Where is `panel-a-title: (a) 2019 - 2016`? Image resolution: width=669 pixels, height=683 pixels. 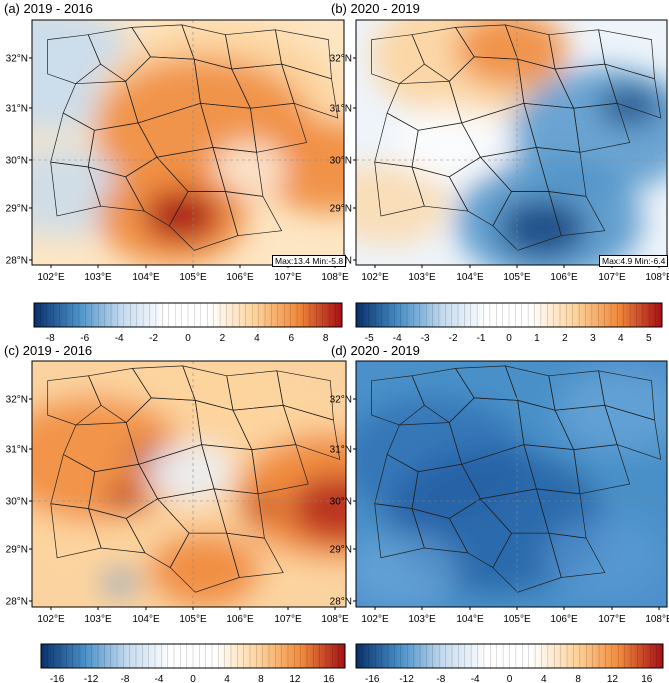 panel-a-title: (a) 2019 - 2016 is located at coordinates (48, 8).